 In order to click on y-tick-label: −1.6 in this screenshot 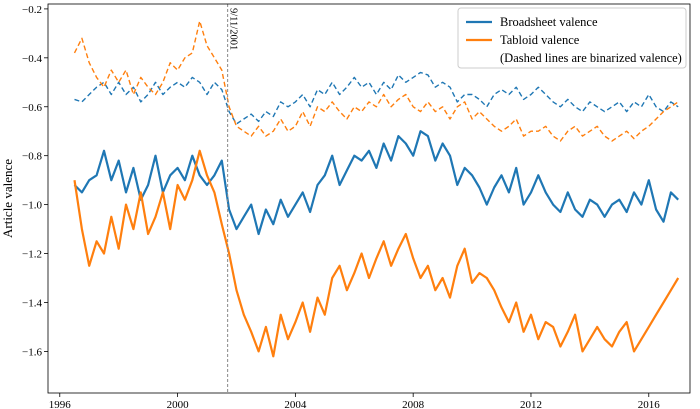, I will do `click(32, 352)`.